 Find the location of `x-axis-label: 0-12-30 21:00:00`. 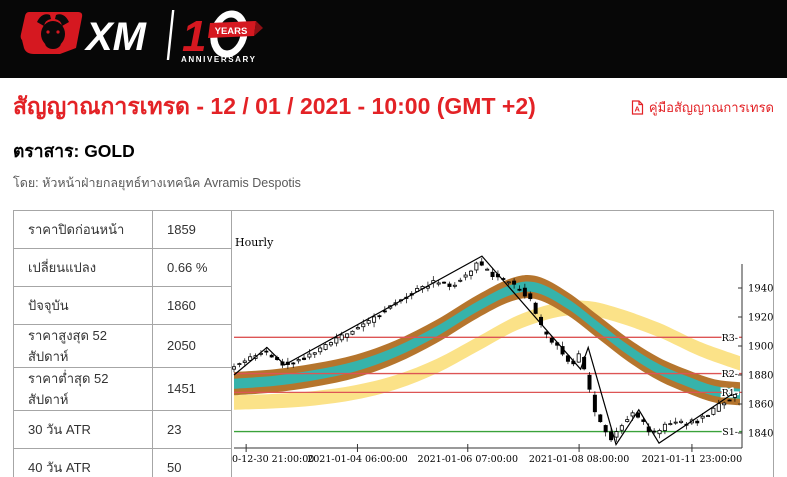

x-axis-label: 0-12-30 21:00:00 is located at coordinates (273, 459).